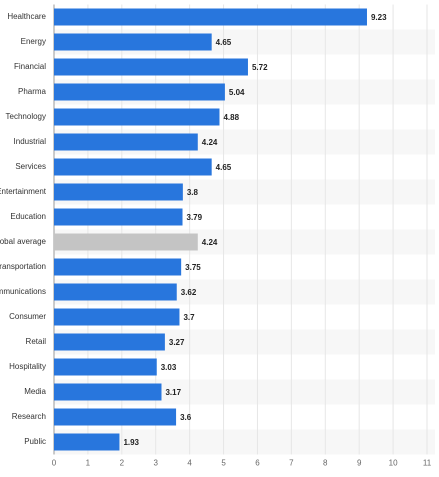 This screenshot has height=477, width=439. What do you see at coordinates (177, 342) in the screenshot?
I see `value-label: 3.27` at bounding box center [177, 342].